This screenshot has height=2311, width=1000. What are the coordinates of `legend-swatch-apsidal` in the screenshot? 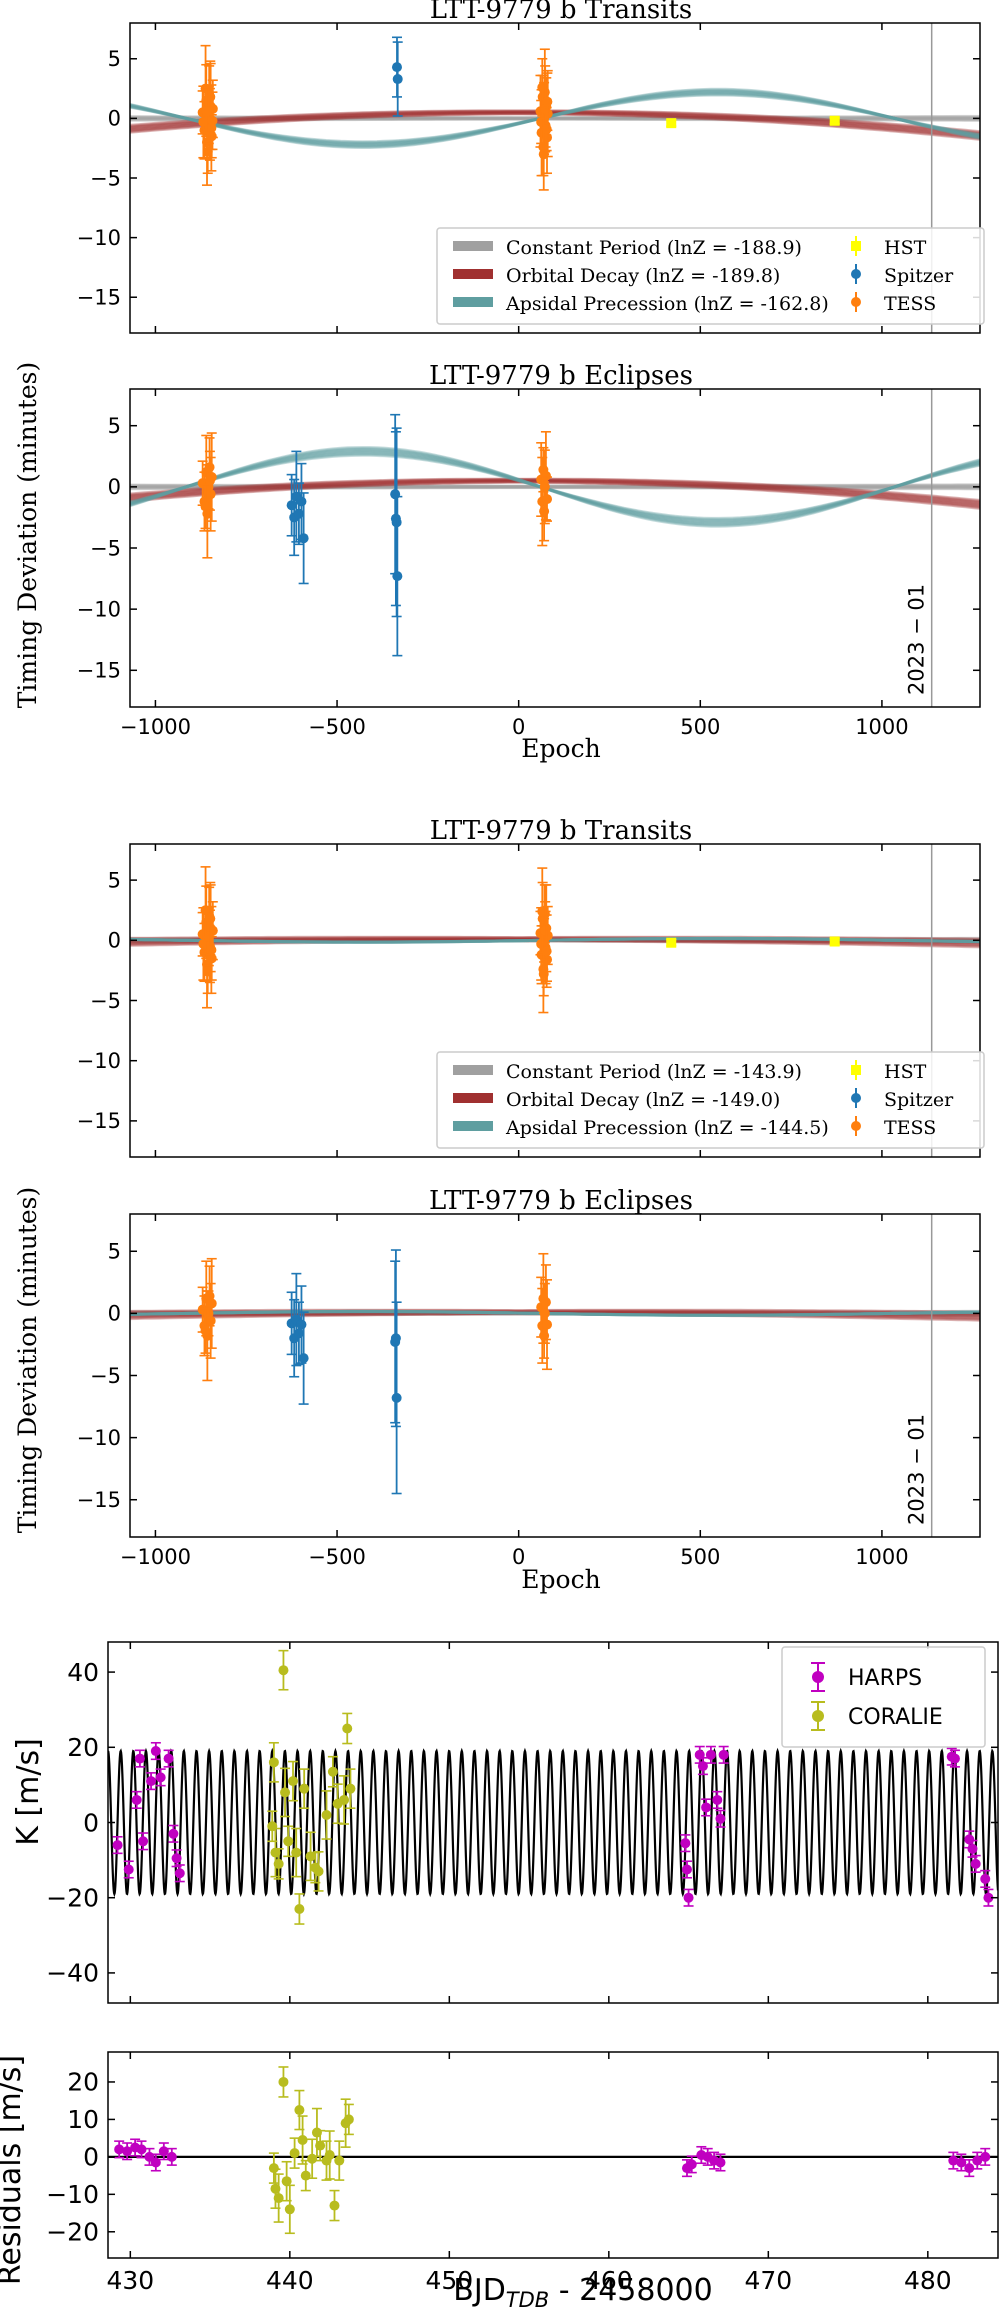 It's located at (473, 302).